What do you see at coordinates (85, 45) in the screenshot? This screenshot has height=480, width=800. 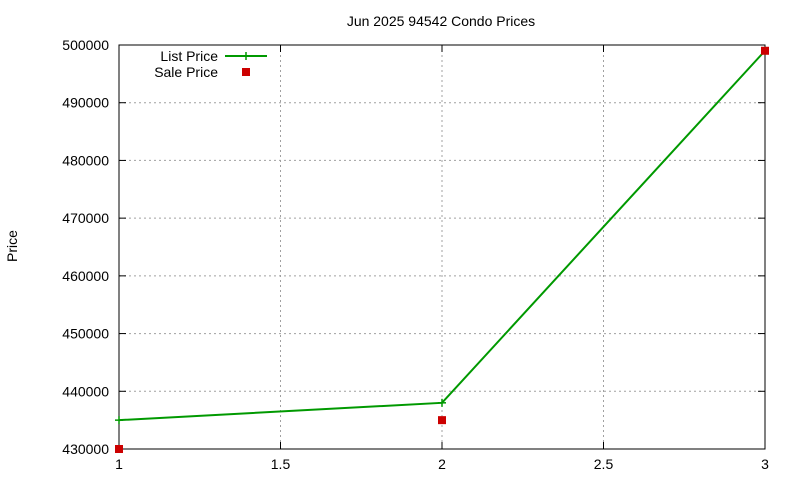 I see `y-tick-label: 500000` at bounding box center [85, 45].